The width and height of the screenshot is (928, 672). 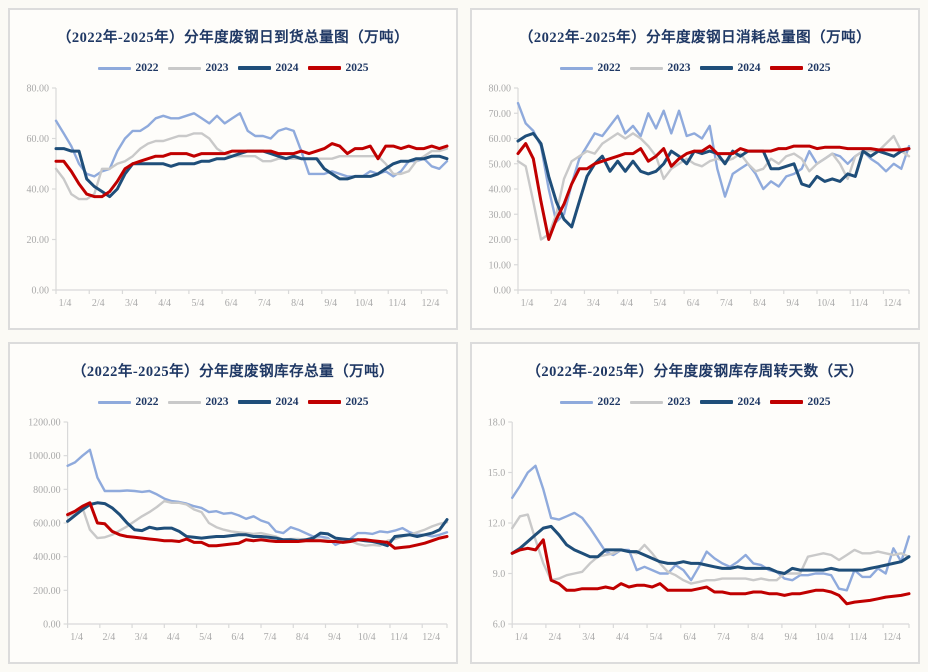 What do you see at coordinates (264, 303) in the screenshot?
I see `x-tick-label: 7/4` at bounding box center [264, 303].